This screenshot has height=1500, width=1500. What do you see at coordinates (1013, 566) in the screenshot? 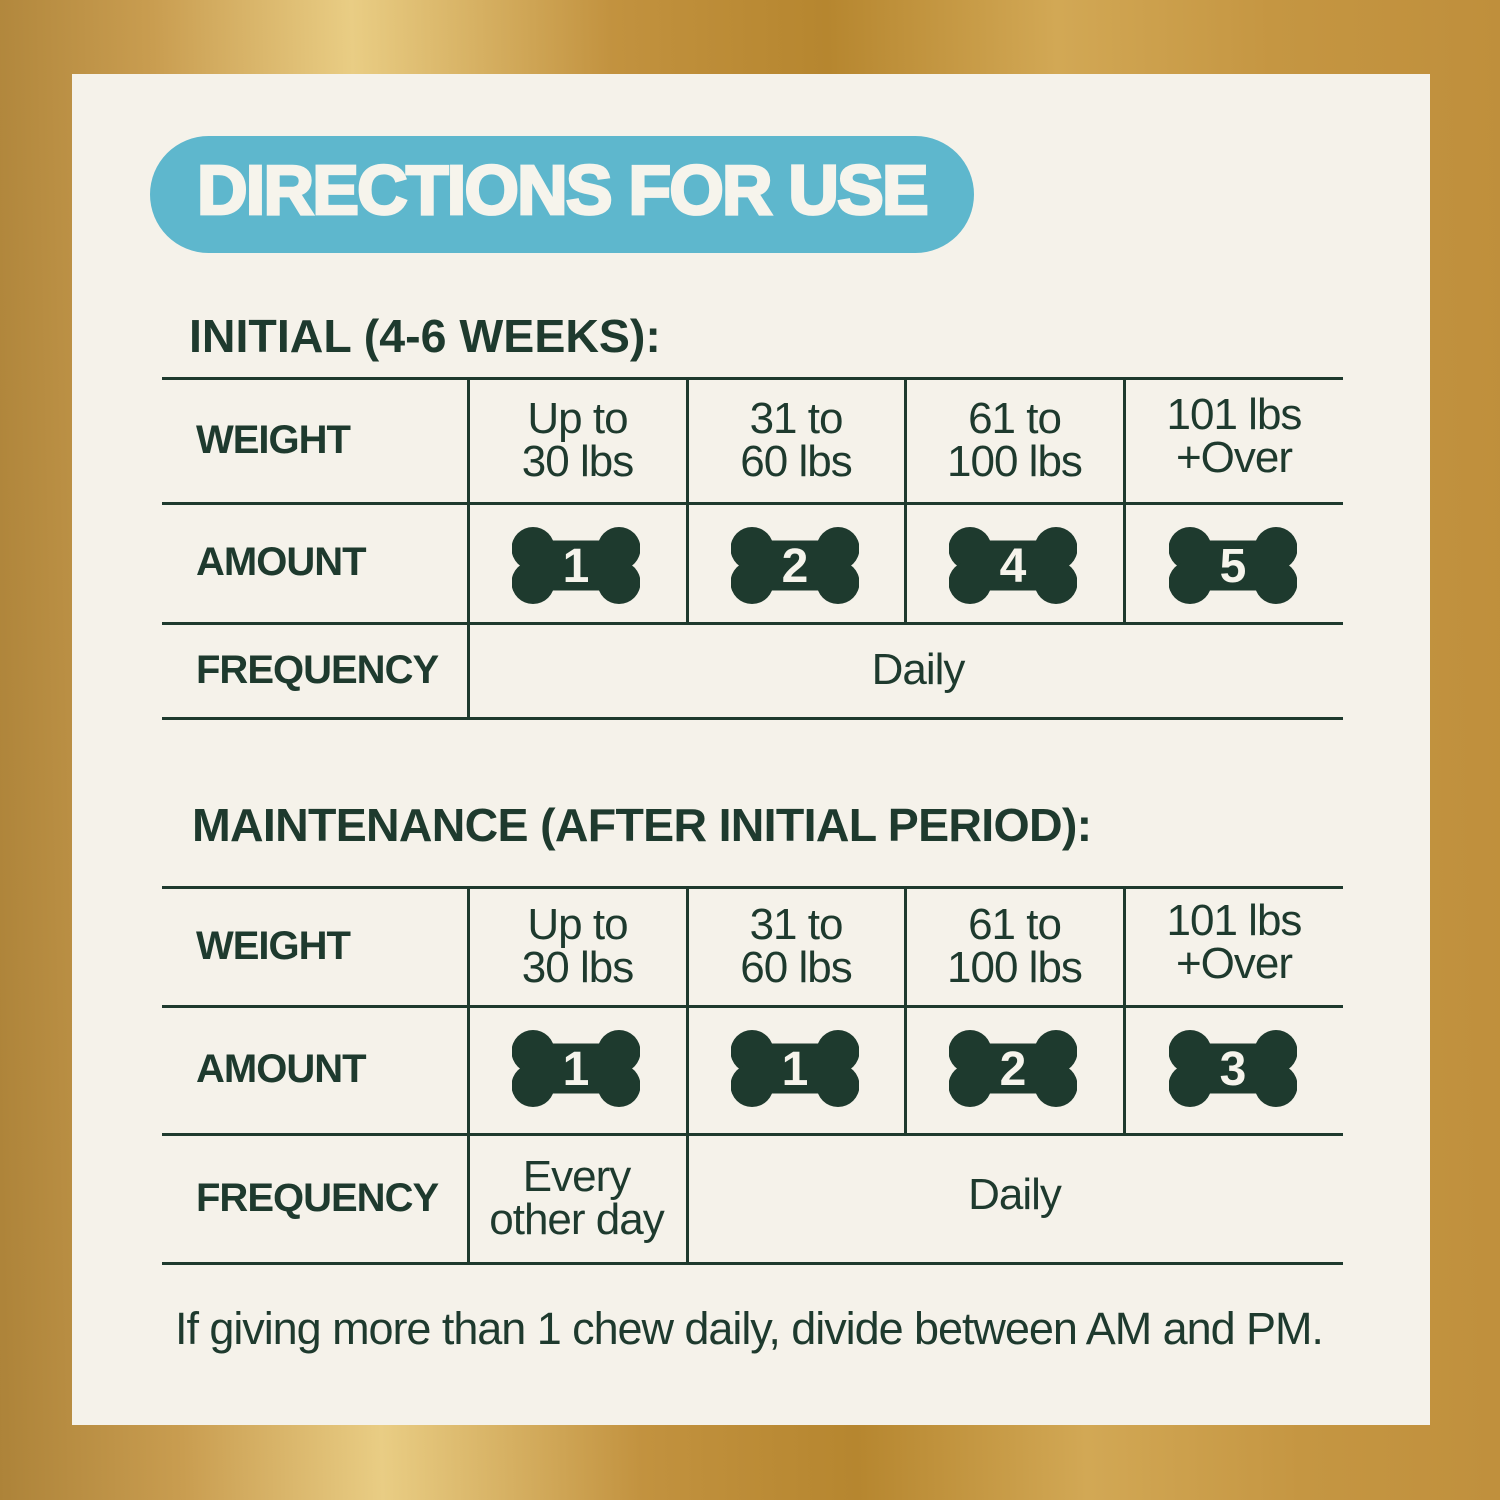
I see `svg-text: 4` at bounding box center [1013, 566].